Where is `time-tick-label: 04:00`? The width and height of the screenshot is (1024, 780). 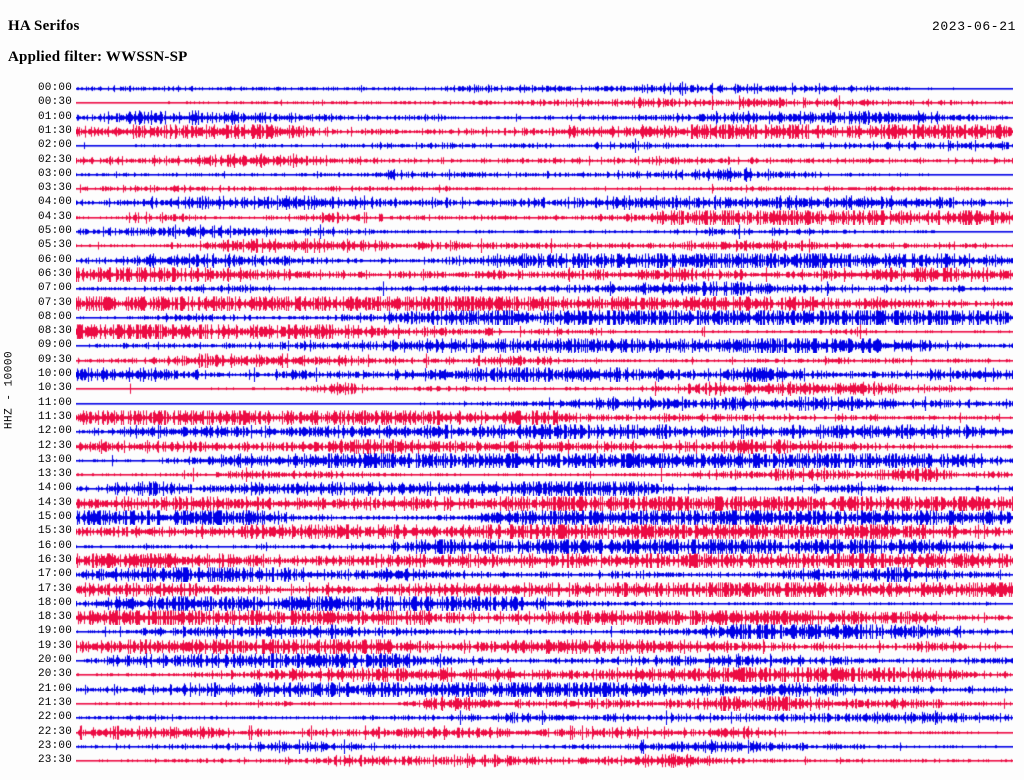
time-tick-label: 04:00 is located at coordinates (54, 202).